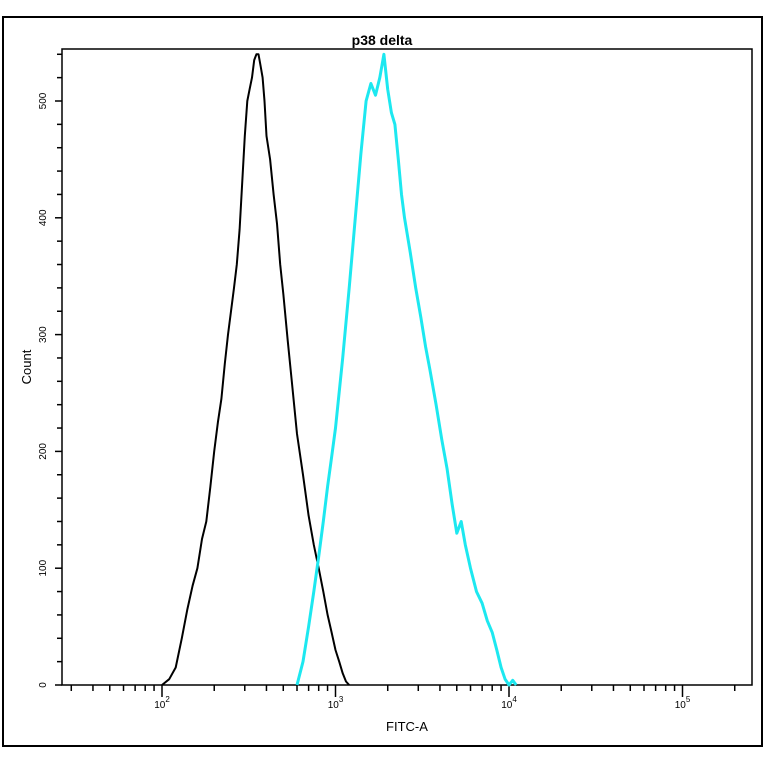 The width and height of the screenshot is (764, 764). I want to click on y-tick-label: 400, so click(43, 217).